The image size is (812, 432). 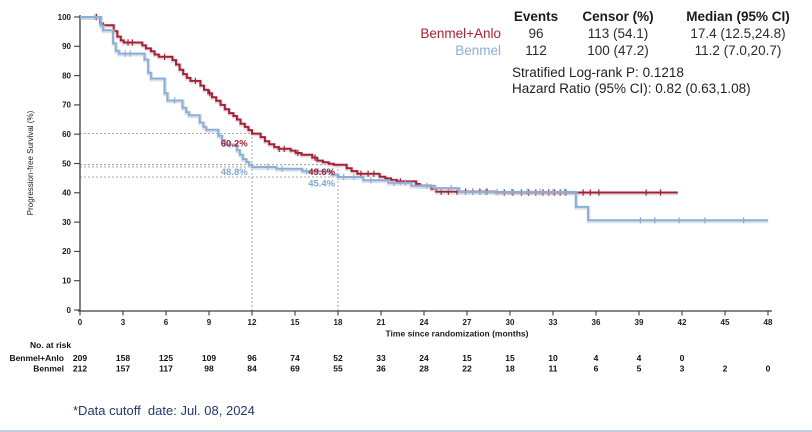 What do you see at coordinates (457, 334) in the screenshot?
I see `x-axis-title: Time since randomization (months)` at bounding box center [457, 334].